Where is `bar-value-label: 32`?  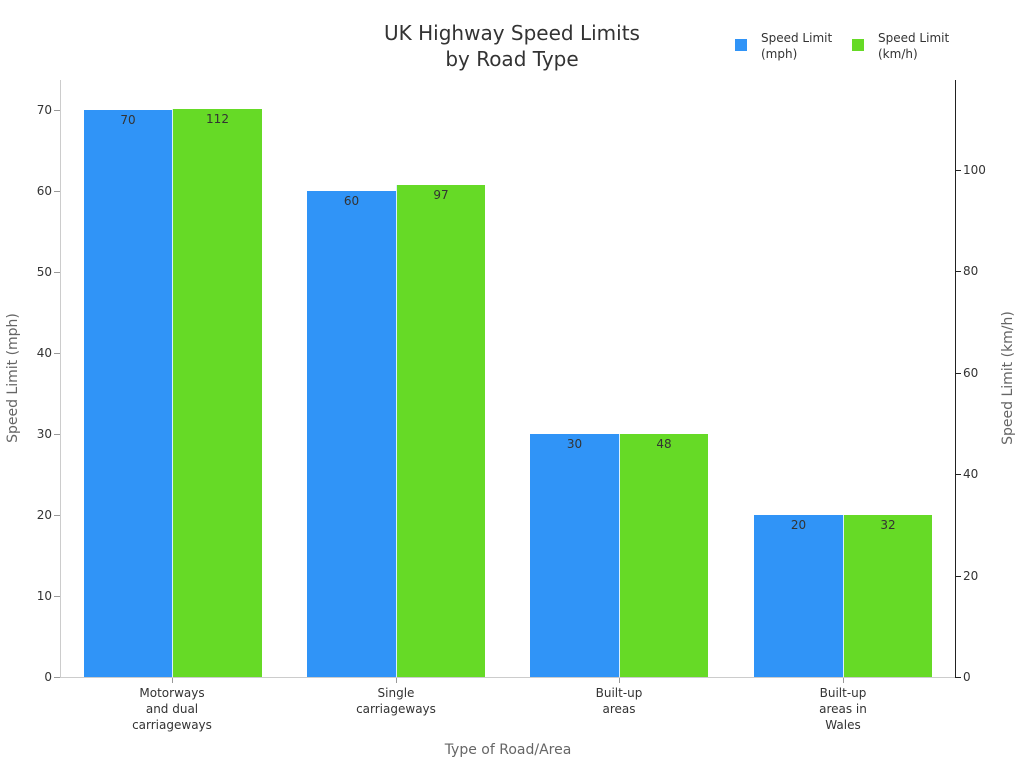
bar-value-label: 32 is located at coordinates (888, 525).